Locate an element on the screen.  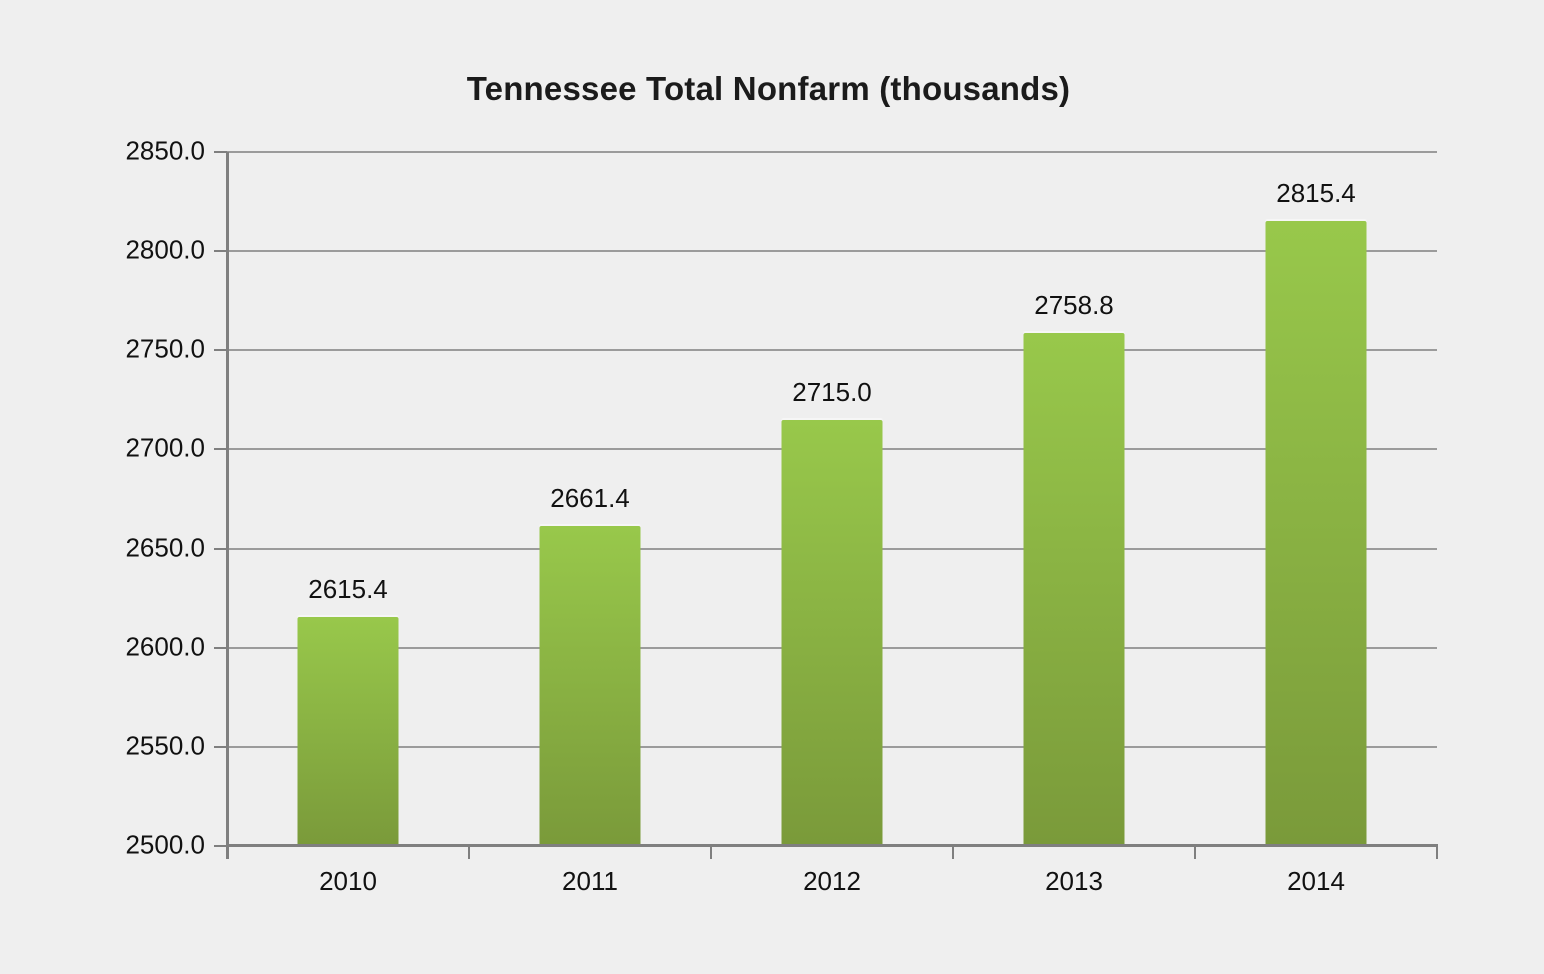
y-axis-tick-label: 2700.0 is located at coordinates (165, 447).